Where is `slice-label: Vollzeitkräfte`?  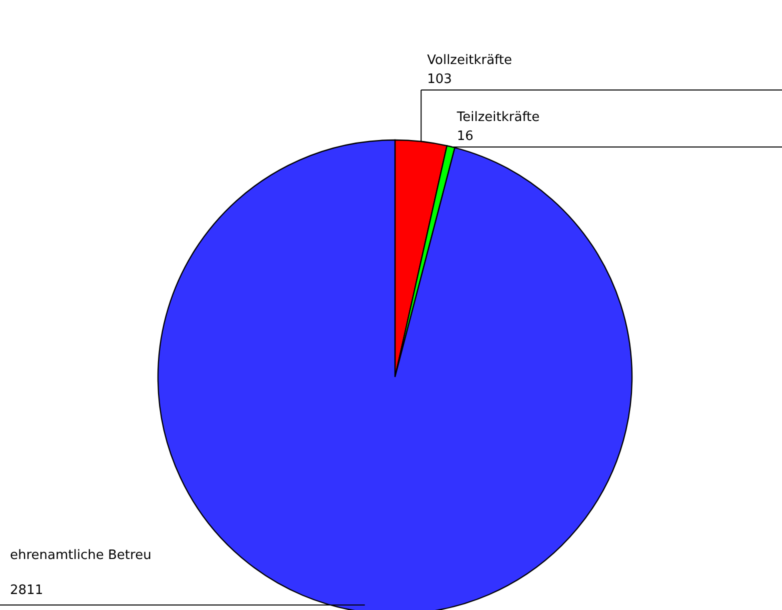
slice-label: Vollzeitkräfte is located at coordinates (469, 60).